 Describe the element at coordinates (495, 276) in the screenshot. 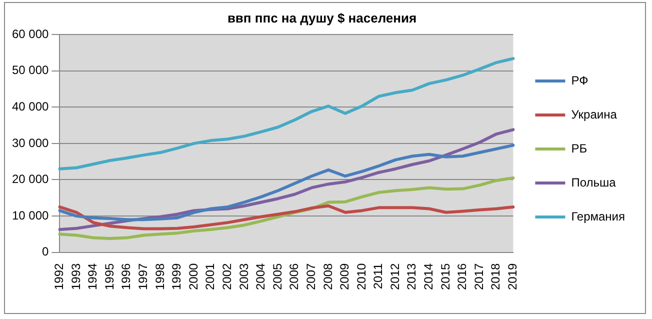

I see `x-tick-label: 2018` at that location.